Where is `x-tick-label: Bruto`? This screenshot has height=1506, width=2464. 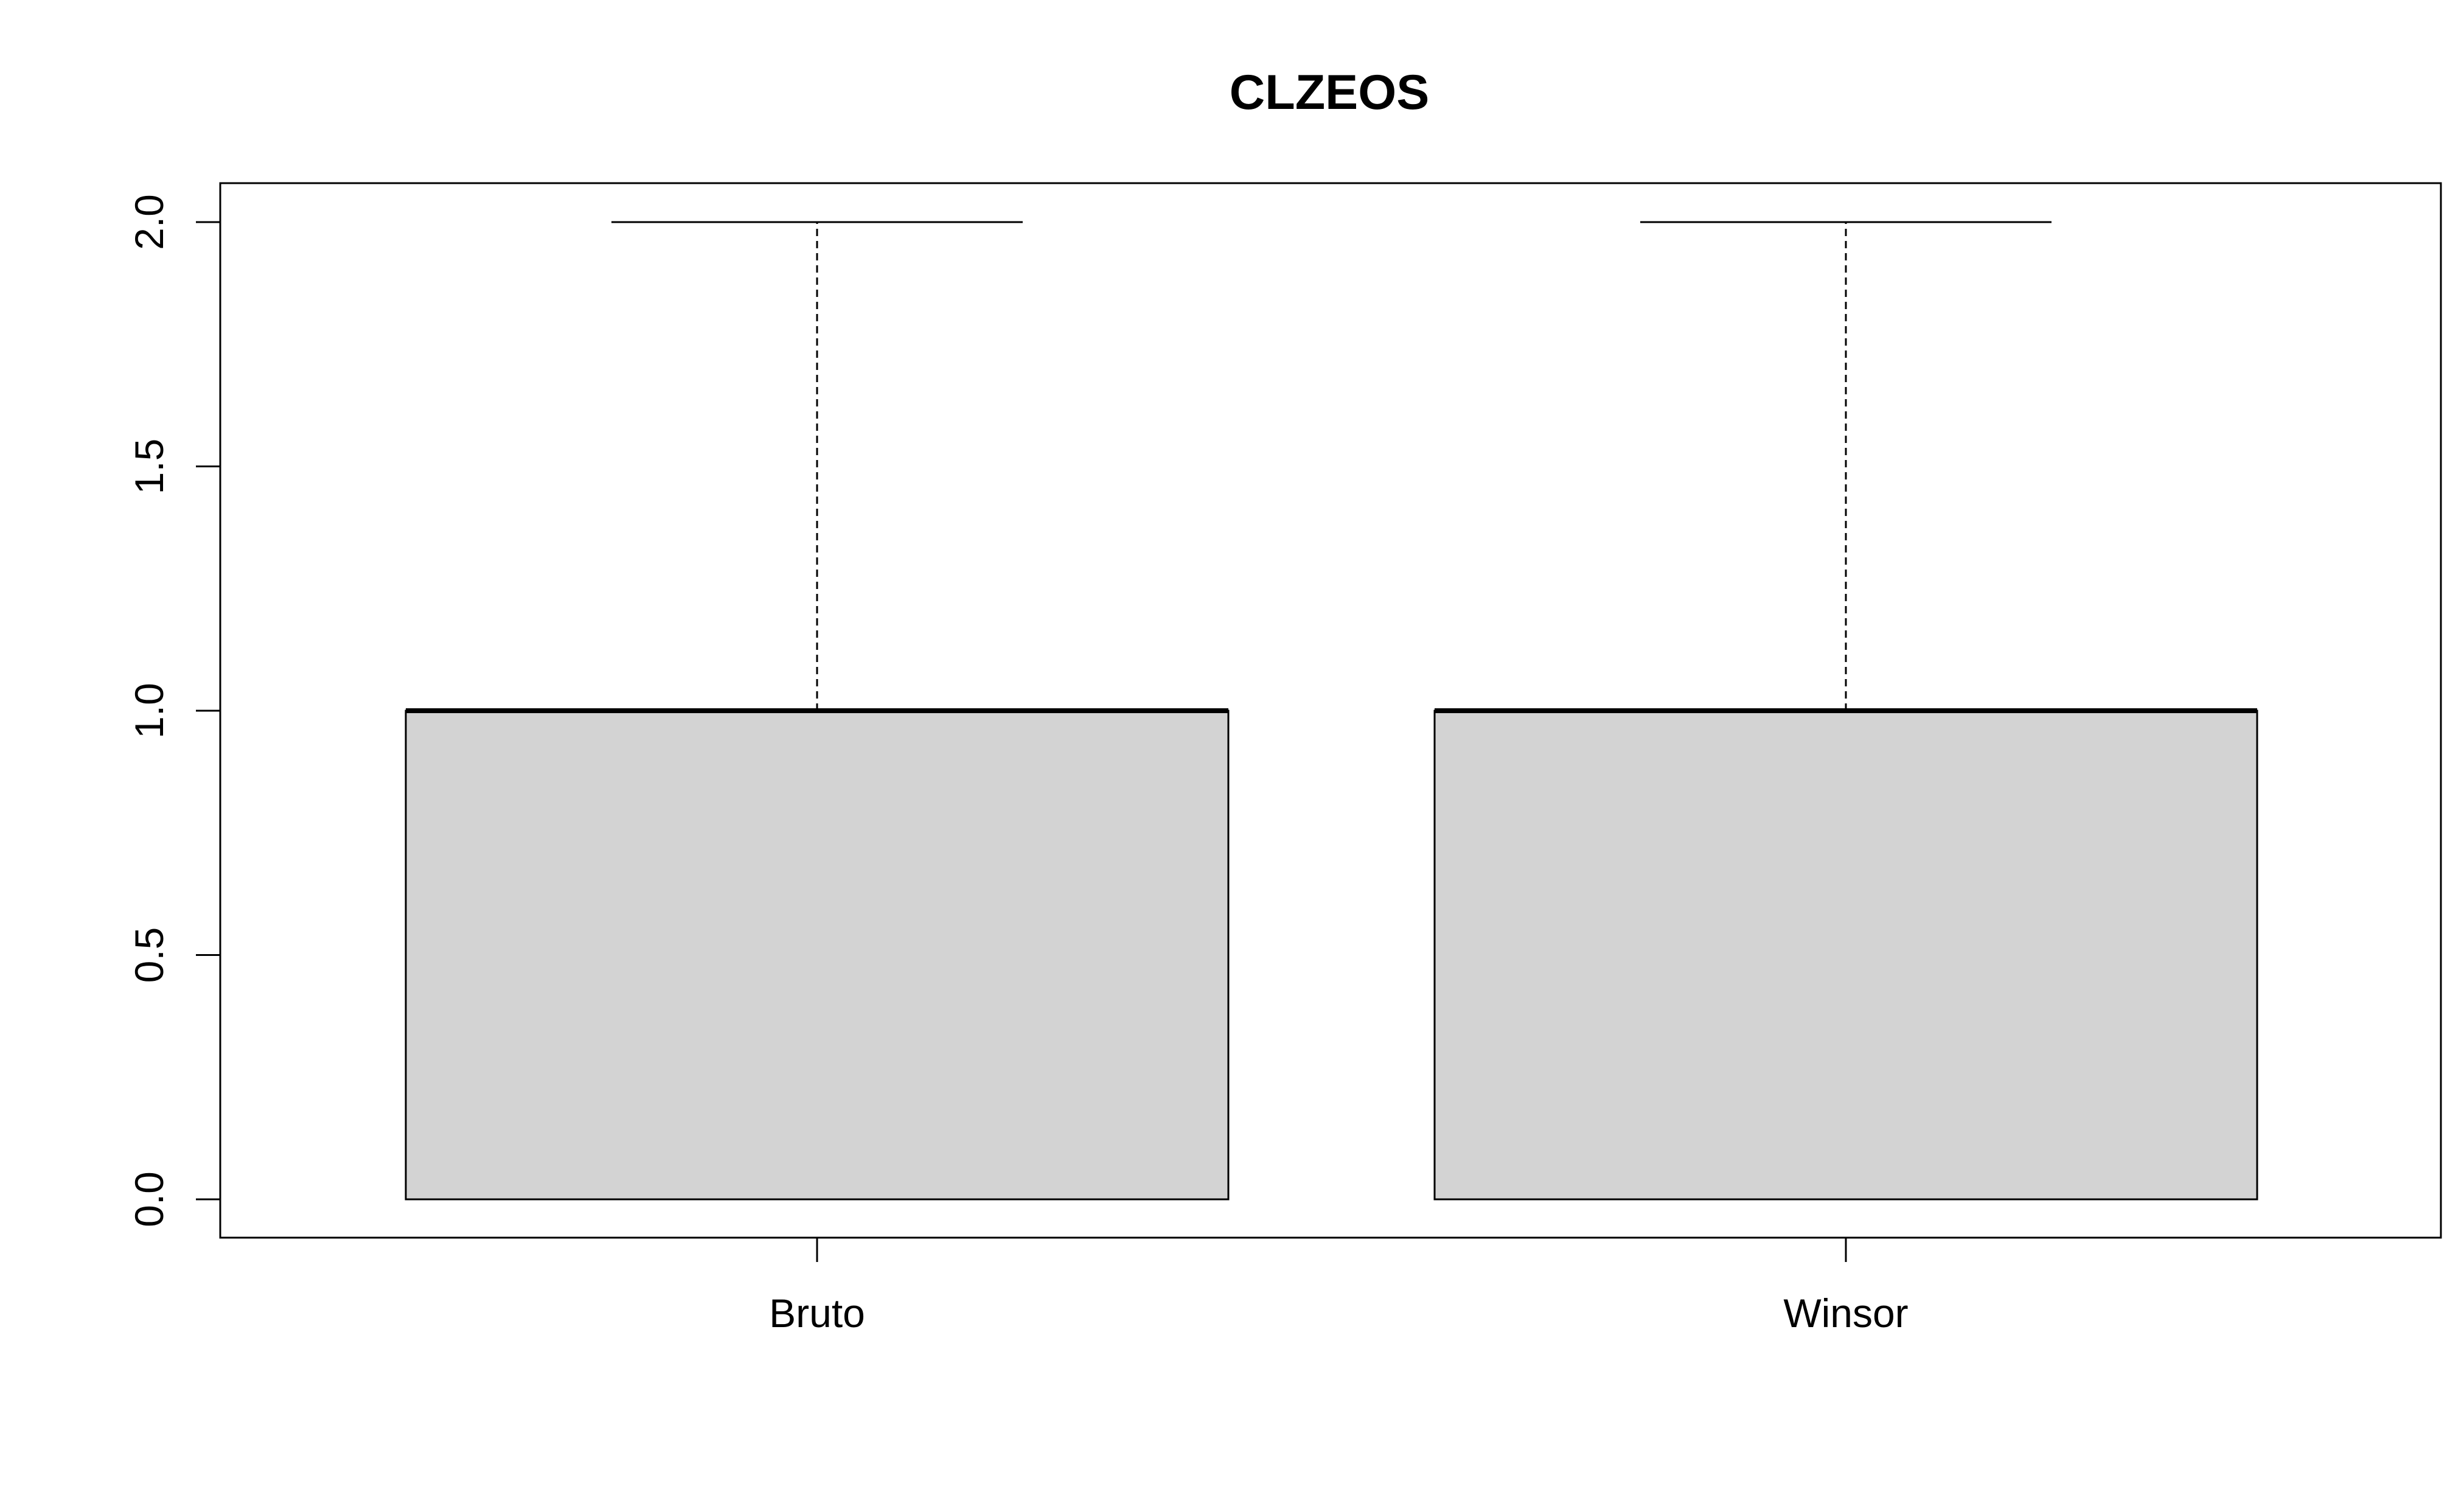 x-tick-label: Bruto is located at coordinates (817, 1314).